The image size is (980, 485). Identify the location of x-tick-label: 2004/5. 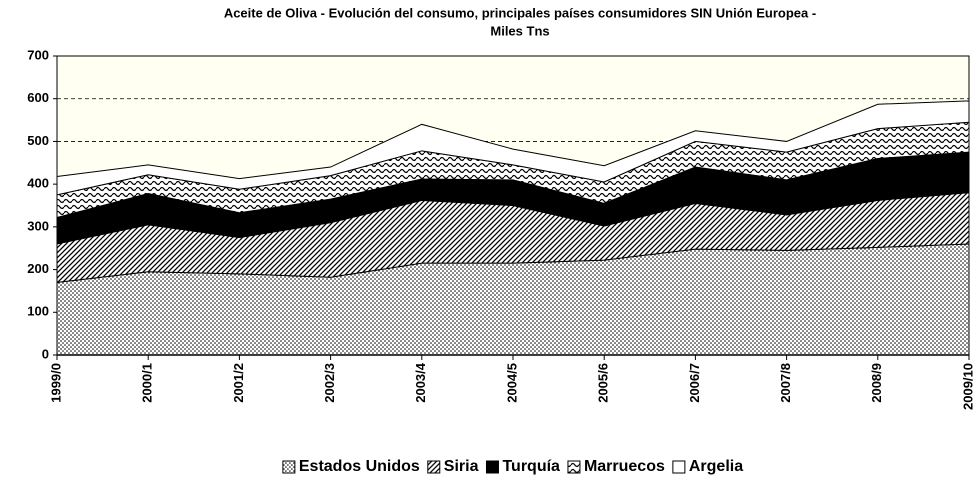
(511, 383).